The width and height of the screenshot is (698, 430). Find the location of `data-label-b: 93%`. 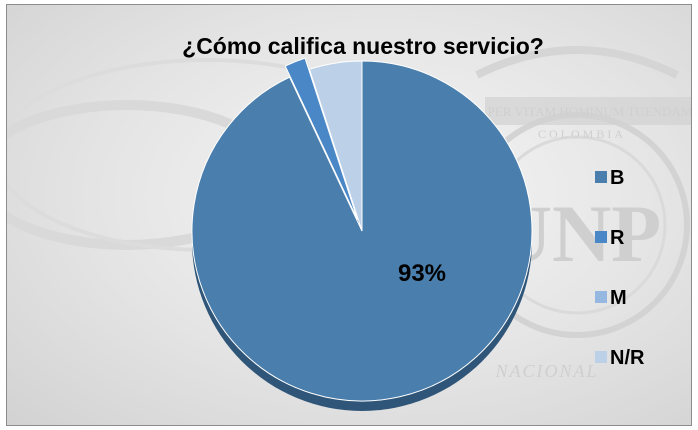

data-label-b: 93% is located at coordinates (422, 273).